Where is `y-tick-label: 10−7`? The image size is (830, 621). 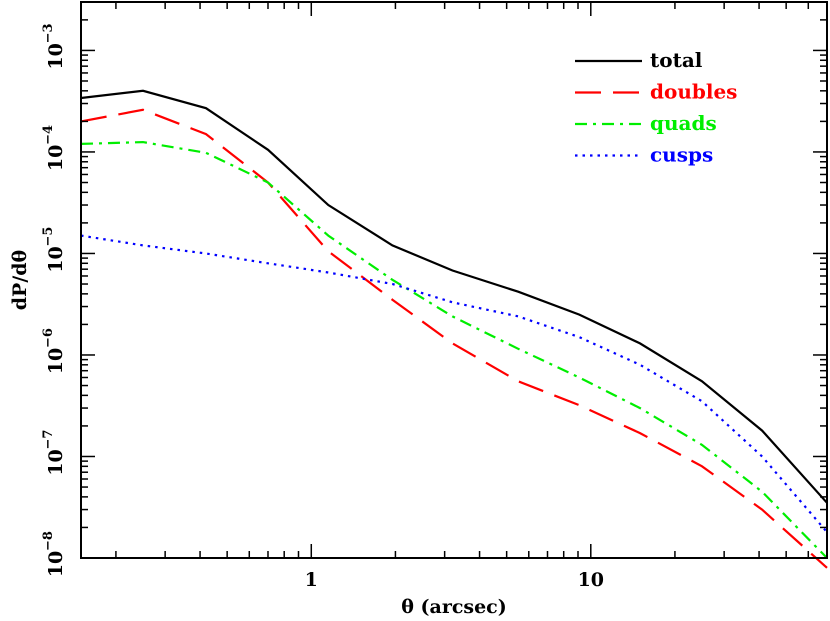 y-tick-label: 10−7 is located at coordinates (54, 453).